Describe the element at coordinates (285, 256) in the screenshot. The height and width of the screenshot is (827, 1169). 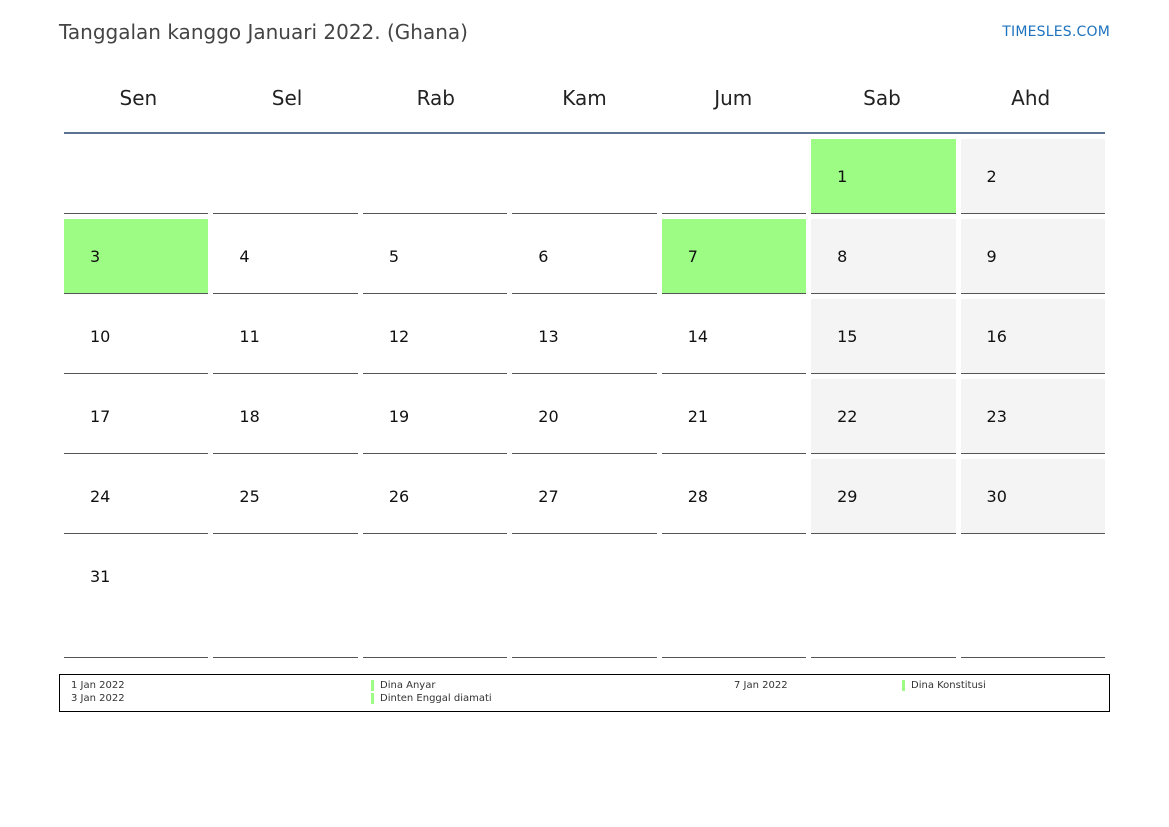
I see `day-cell: 4` at that location.